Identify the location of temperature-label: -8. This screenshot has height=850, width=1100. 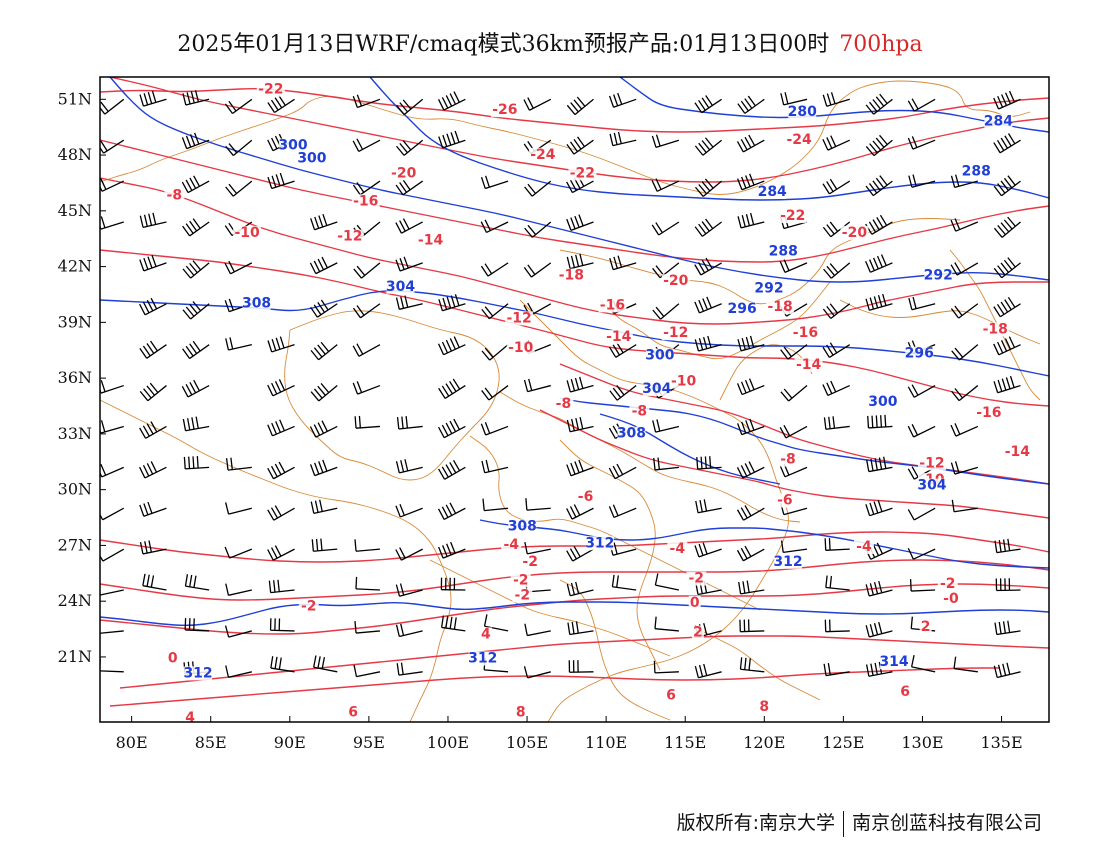
(640, 411).